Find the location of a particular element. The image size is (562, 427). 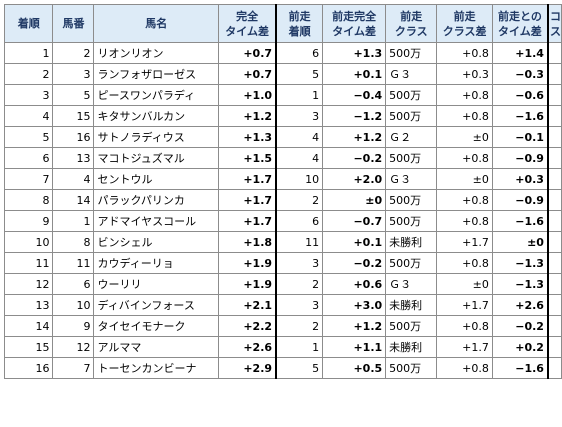

full-time-diff-cell: +1.8 is located at coordinates (247, 242).